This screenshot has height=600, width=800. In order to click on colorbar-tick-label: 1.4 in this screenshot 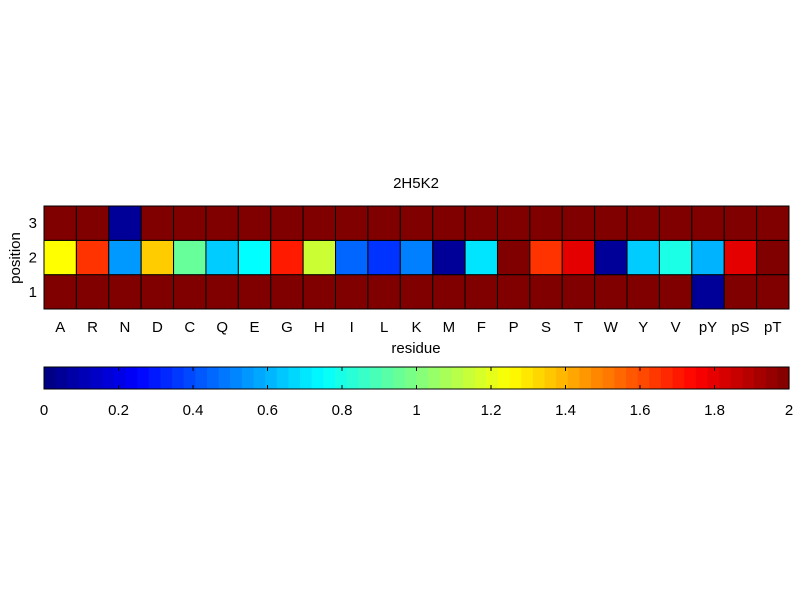, I will do `click(565, 410)`.